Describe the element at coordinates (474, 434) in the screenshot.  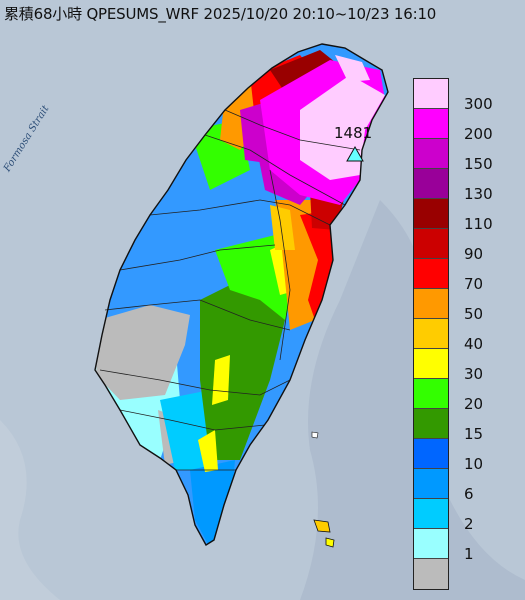
I see `legend-label: 15` at that location.